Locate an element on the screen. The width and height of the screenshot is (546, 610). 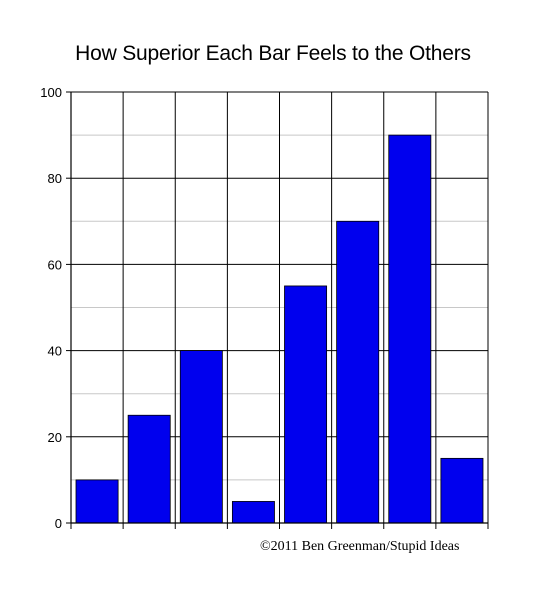
y-tick-label: 0 is located at coordinates (58, 523).